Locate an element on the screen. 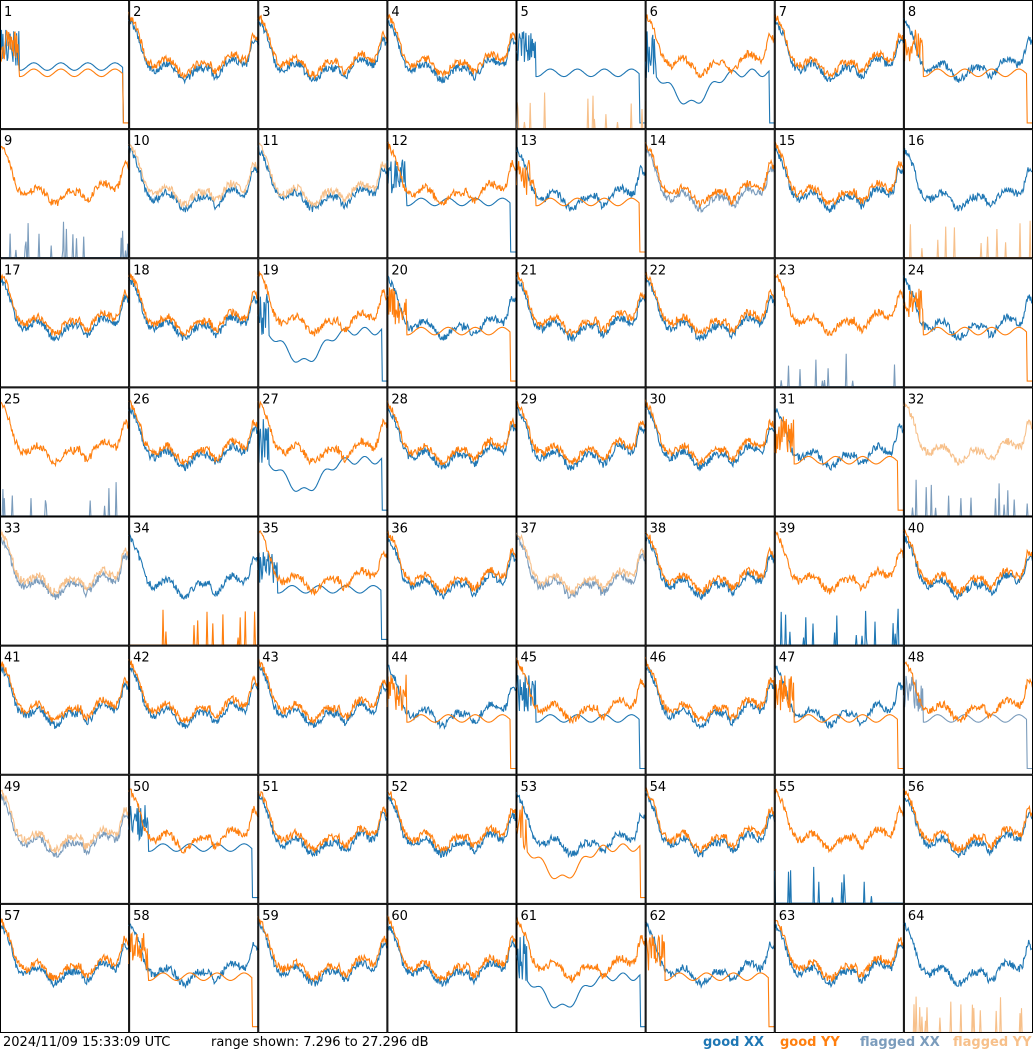  panel-62: 62 is located at coordinates (710, 968).